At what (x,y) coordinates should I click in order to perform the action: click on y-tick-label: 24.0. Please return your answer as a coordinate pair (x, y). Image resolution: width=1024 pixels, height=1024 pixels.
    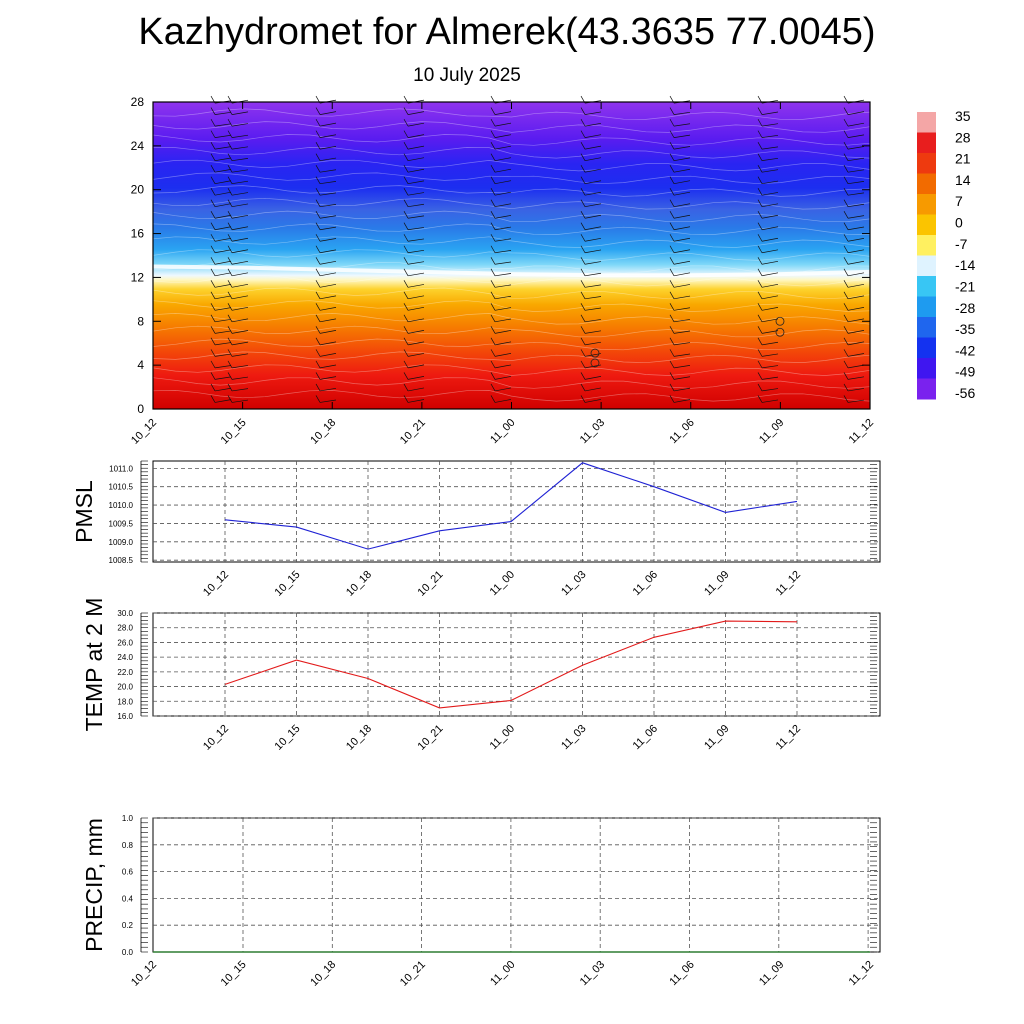
    Looking at the image, I should click on (125, 657).